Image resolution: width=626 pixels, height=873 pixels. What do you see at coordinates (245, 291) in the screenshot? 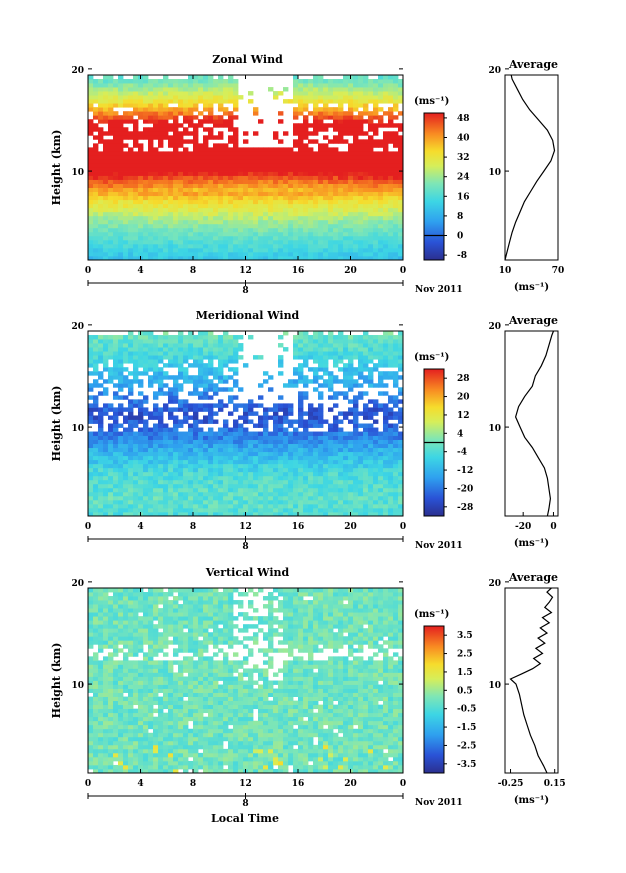
I see `day-marker: 8` at bounding box center [245, 291].